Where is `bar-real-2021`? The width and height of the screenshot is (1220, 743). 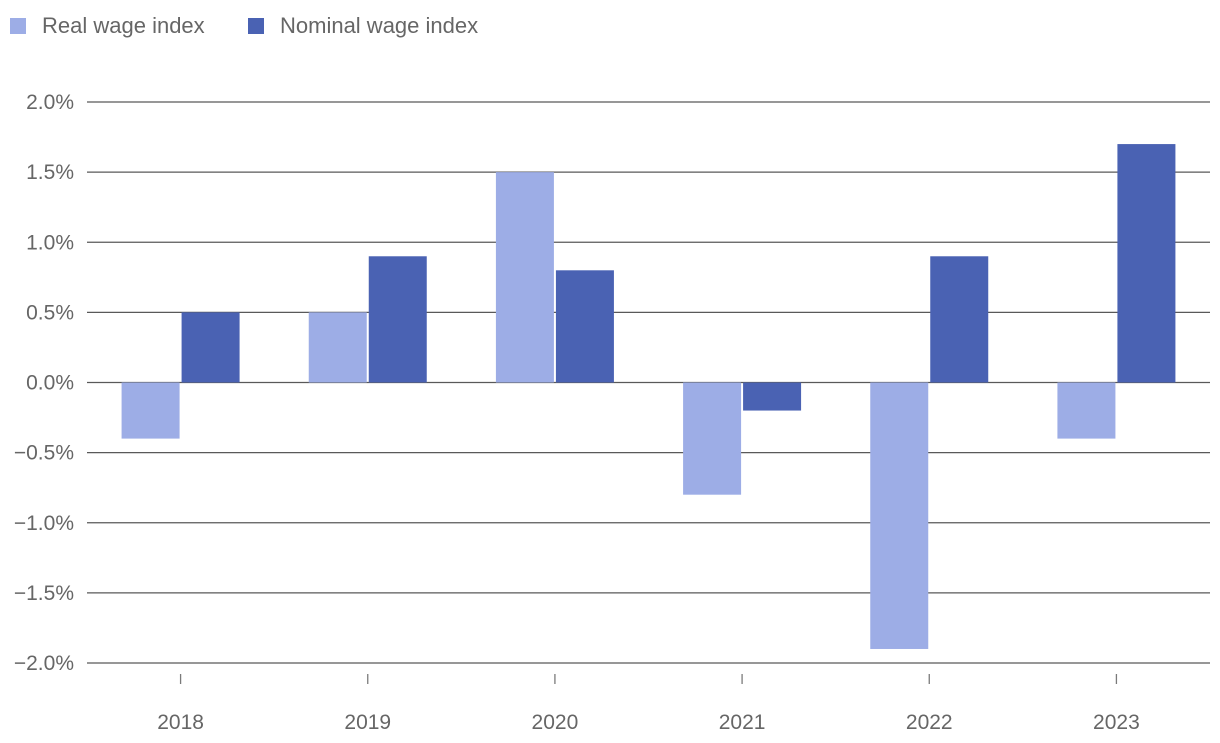
bar-real-2021 is located at coordinates (712, 438).